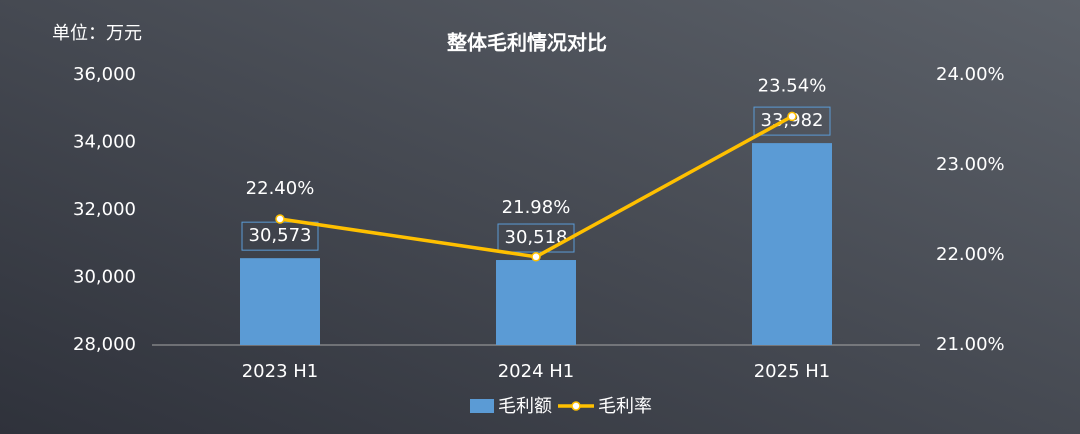 This screenshot has height=434, width=1080. Describe the element at coordinates (104, 344) in the screenshot. I see `y-tick-label: 28,000` at that location.